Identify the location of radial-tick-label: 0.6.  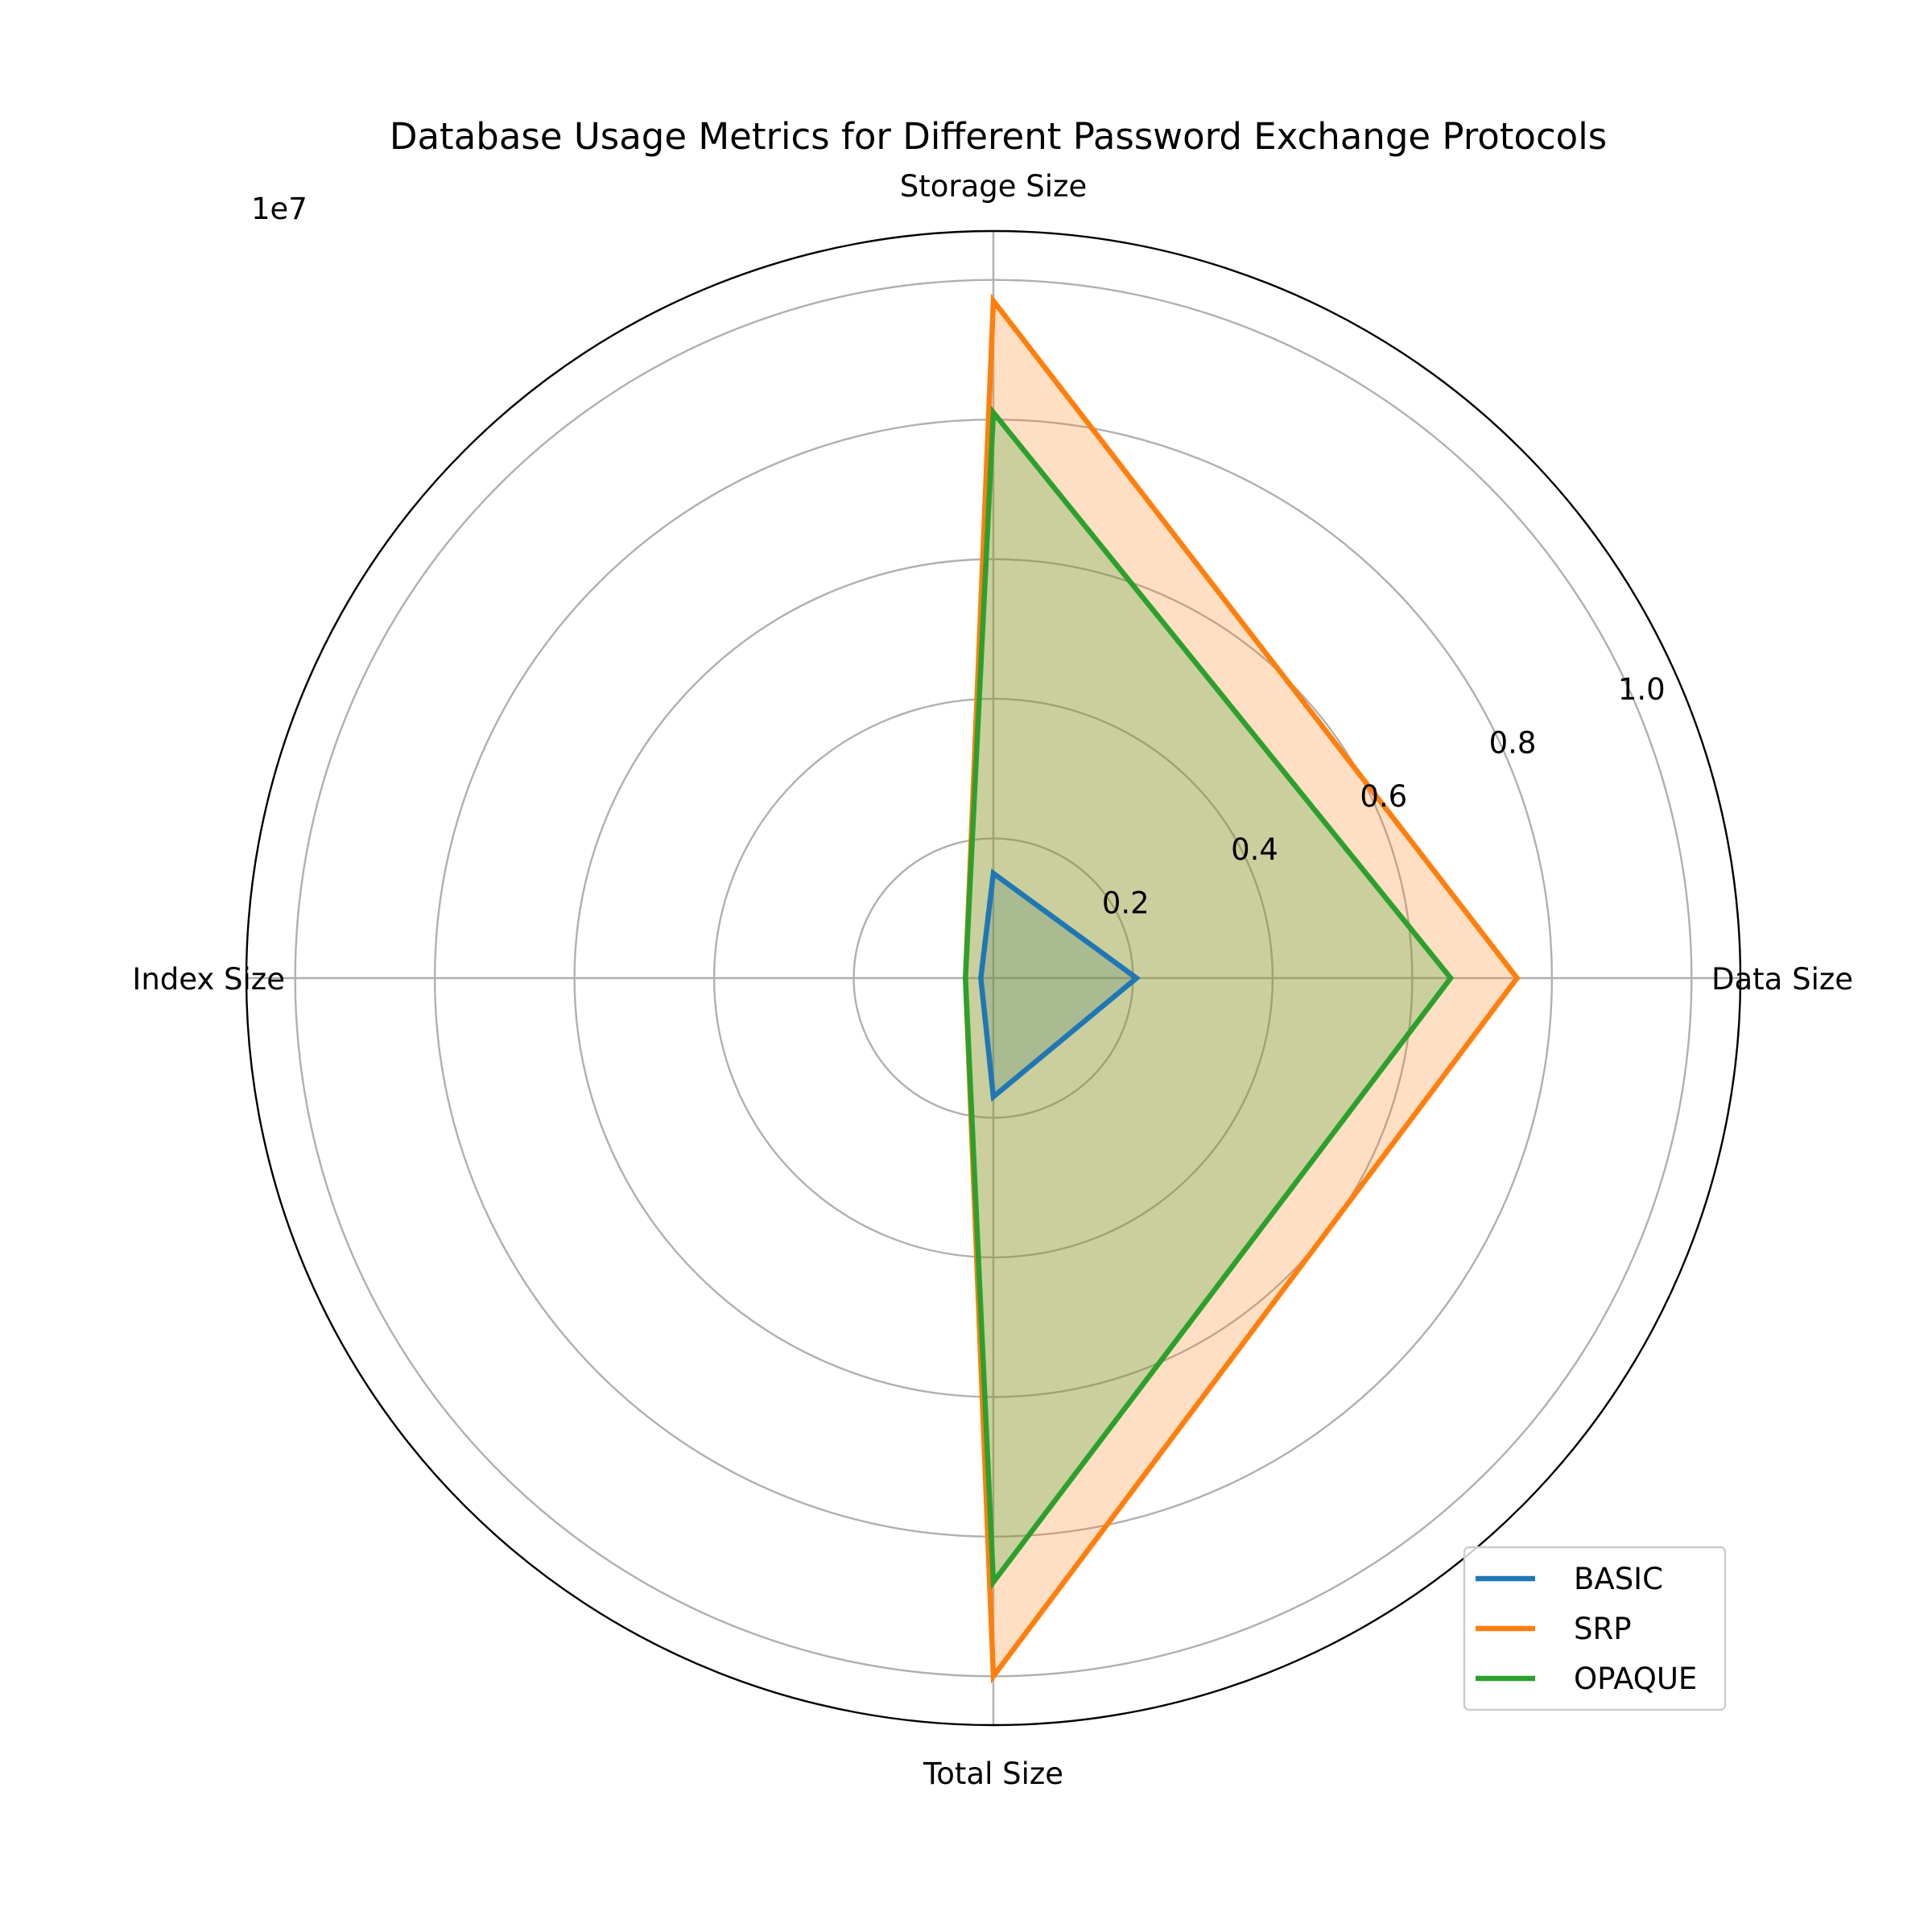
(1383, 796).